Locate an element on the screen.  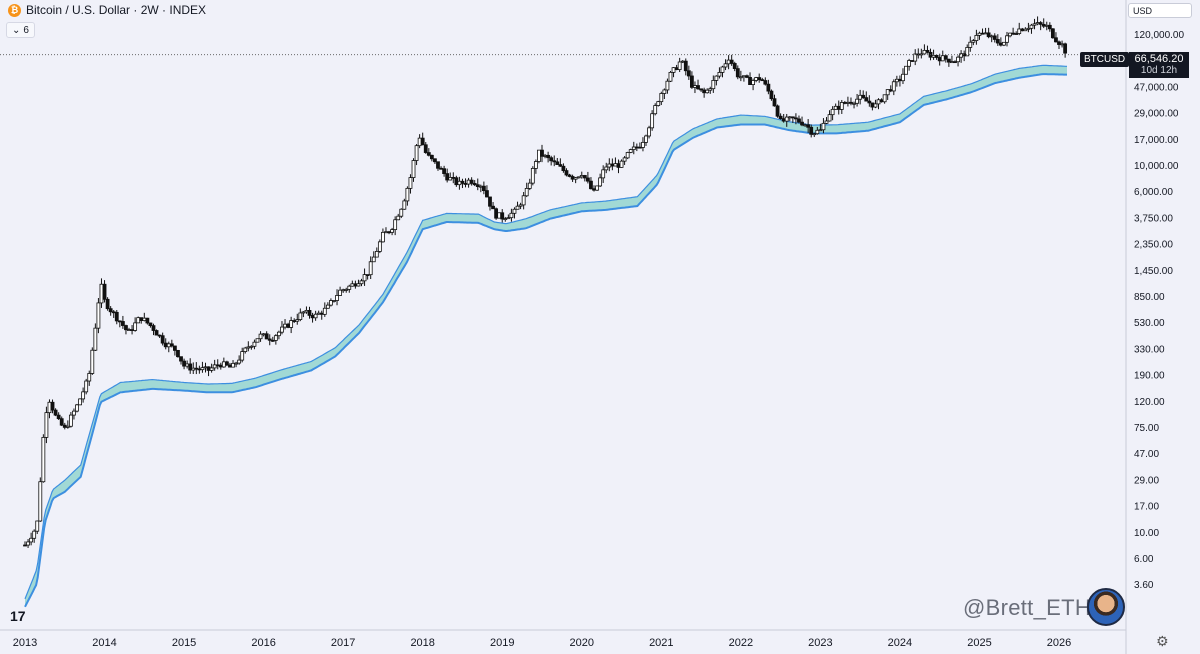
symbol-title: Bitcoin / U.S. Dollar · 2W · INDEX is located at coordinates (116, 10).